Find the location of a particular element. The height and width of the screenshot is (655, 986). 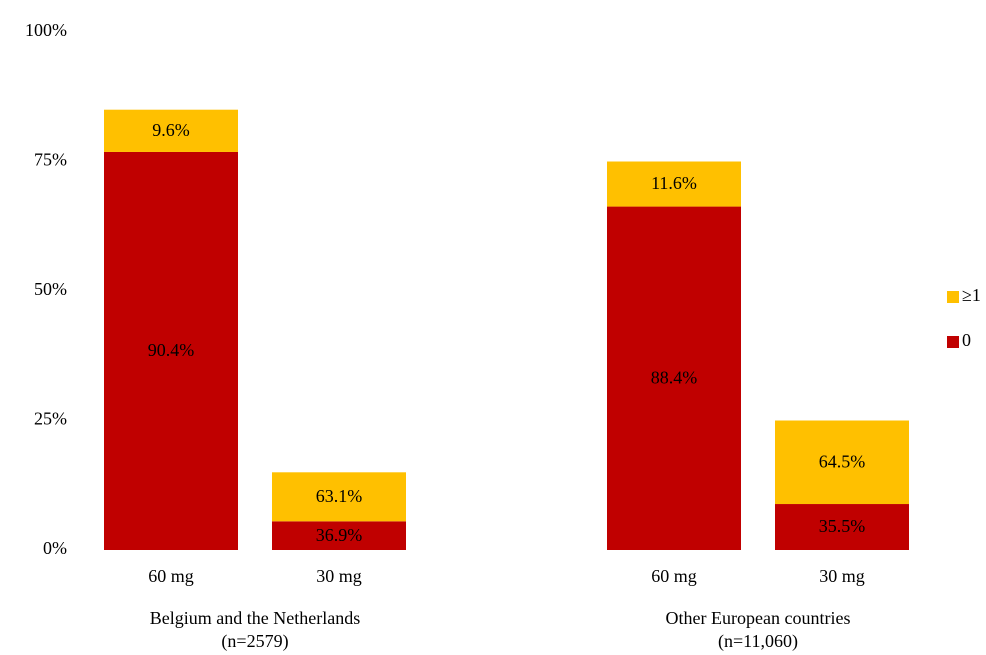

y-tick-label: 100% is located at coordinates (46, 30).